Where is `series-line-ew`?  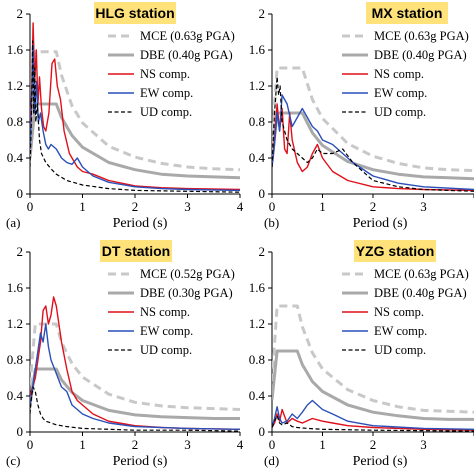
series-line-ew is located at coordinates (373, 142).